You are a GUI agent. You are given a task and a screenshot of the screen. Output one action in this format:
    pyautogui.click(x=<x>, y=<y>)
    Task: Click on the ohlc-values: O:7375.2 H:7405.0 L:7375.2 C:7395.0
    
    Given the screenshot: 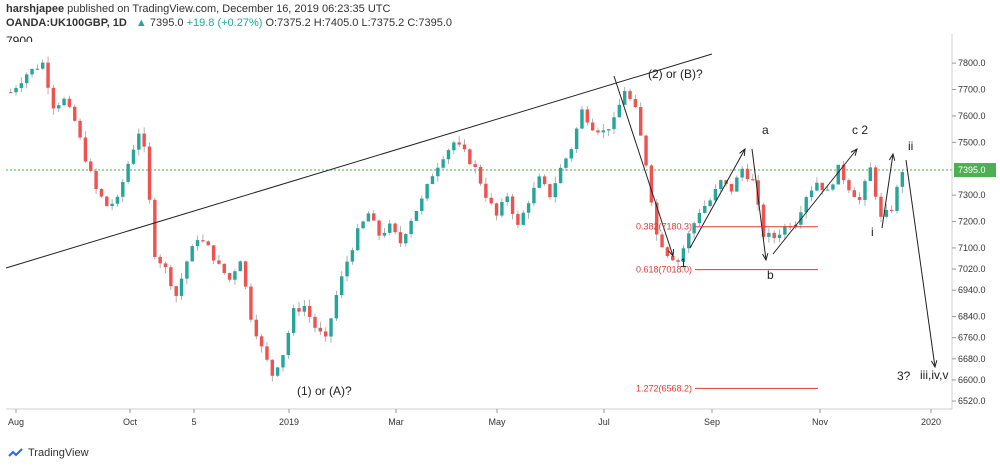 What is the action you would take?
    pyautogui.click(x=359, y=23)
    